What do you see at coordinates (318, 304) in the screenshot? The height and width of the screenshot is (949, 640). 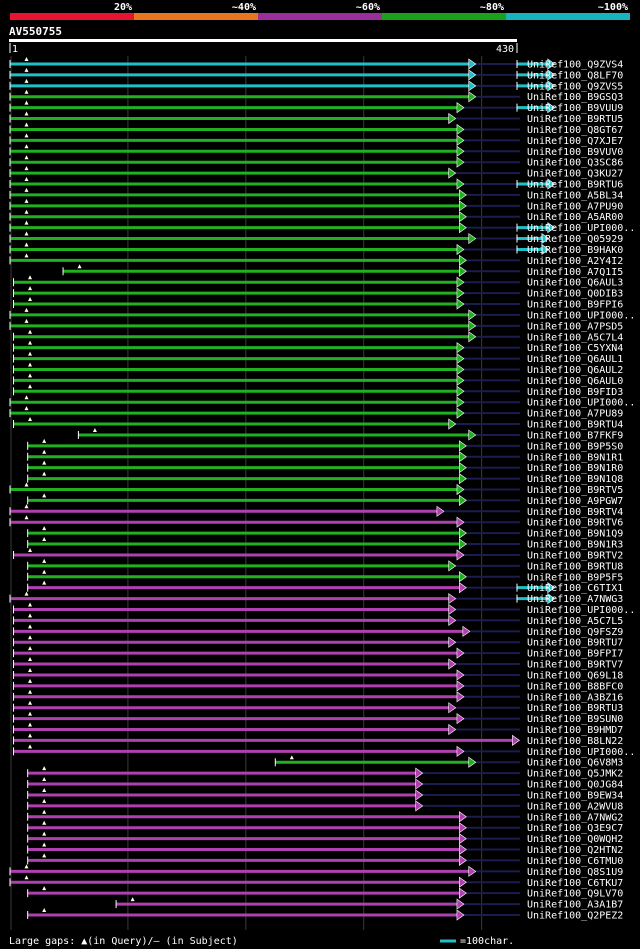 I see `hit-row: UniRef100_B9FPI6` at bounding box center [318, 304].